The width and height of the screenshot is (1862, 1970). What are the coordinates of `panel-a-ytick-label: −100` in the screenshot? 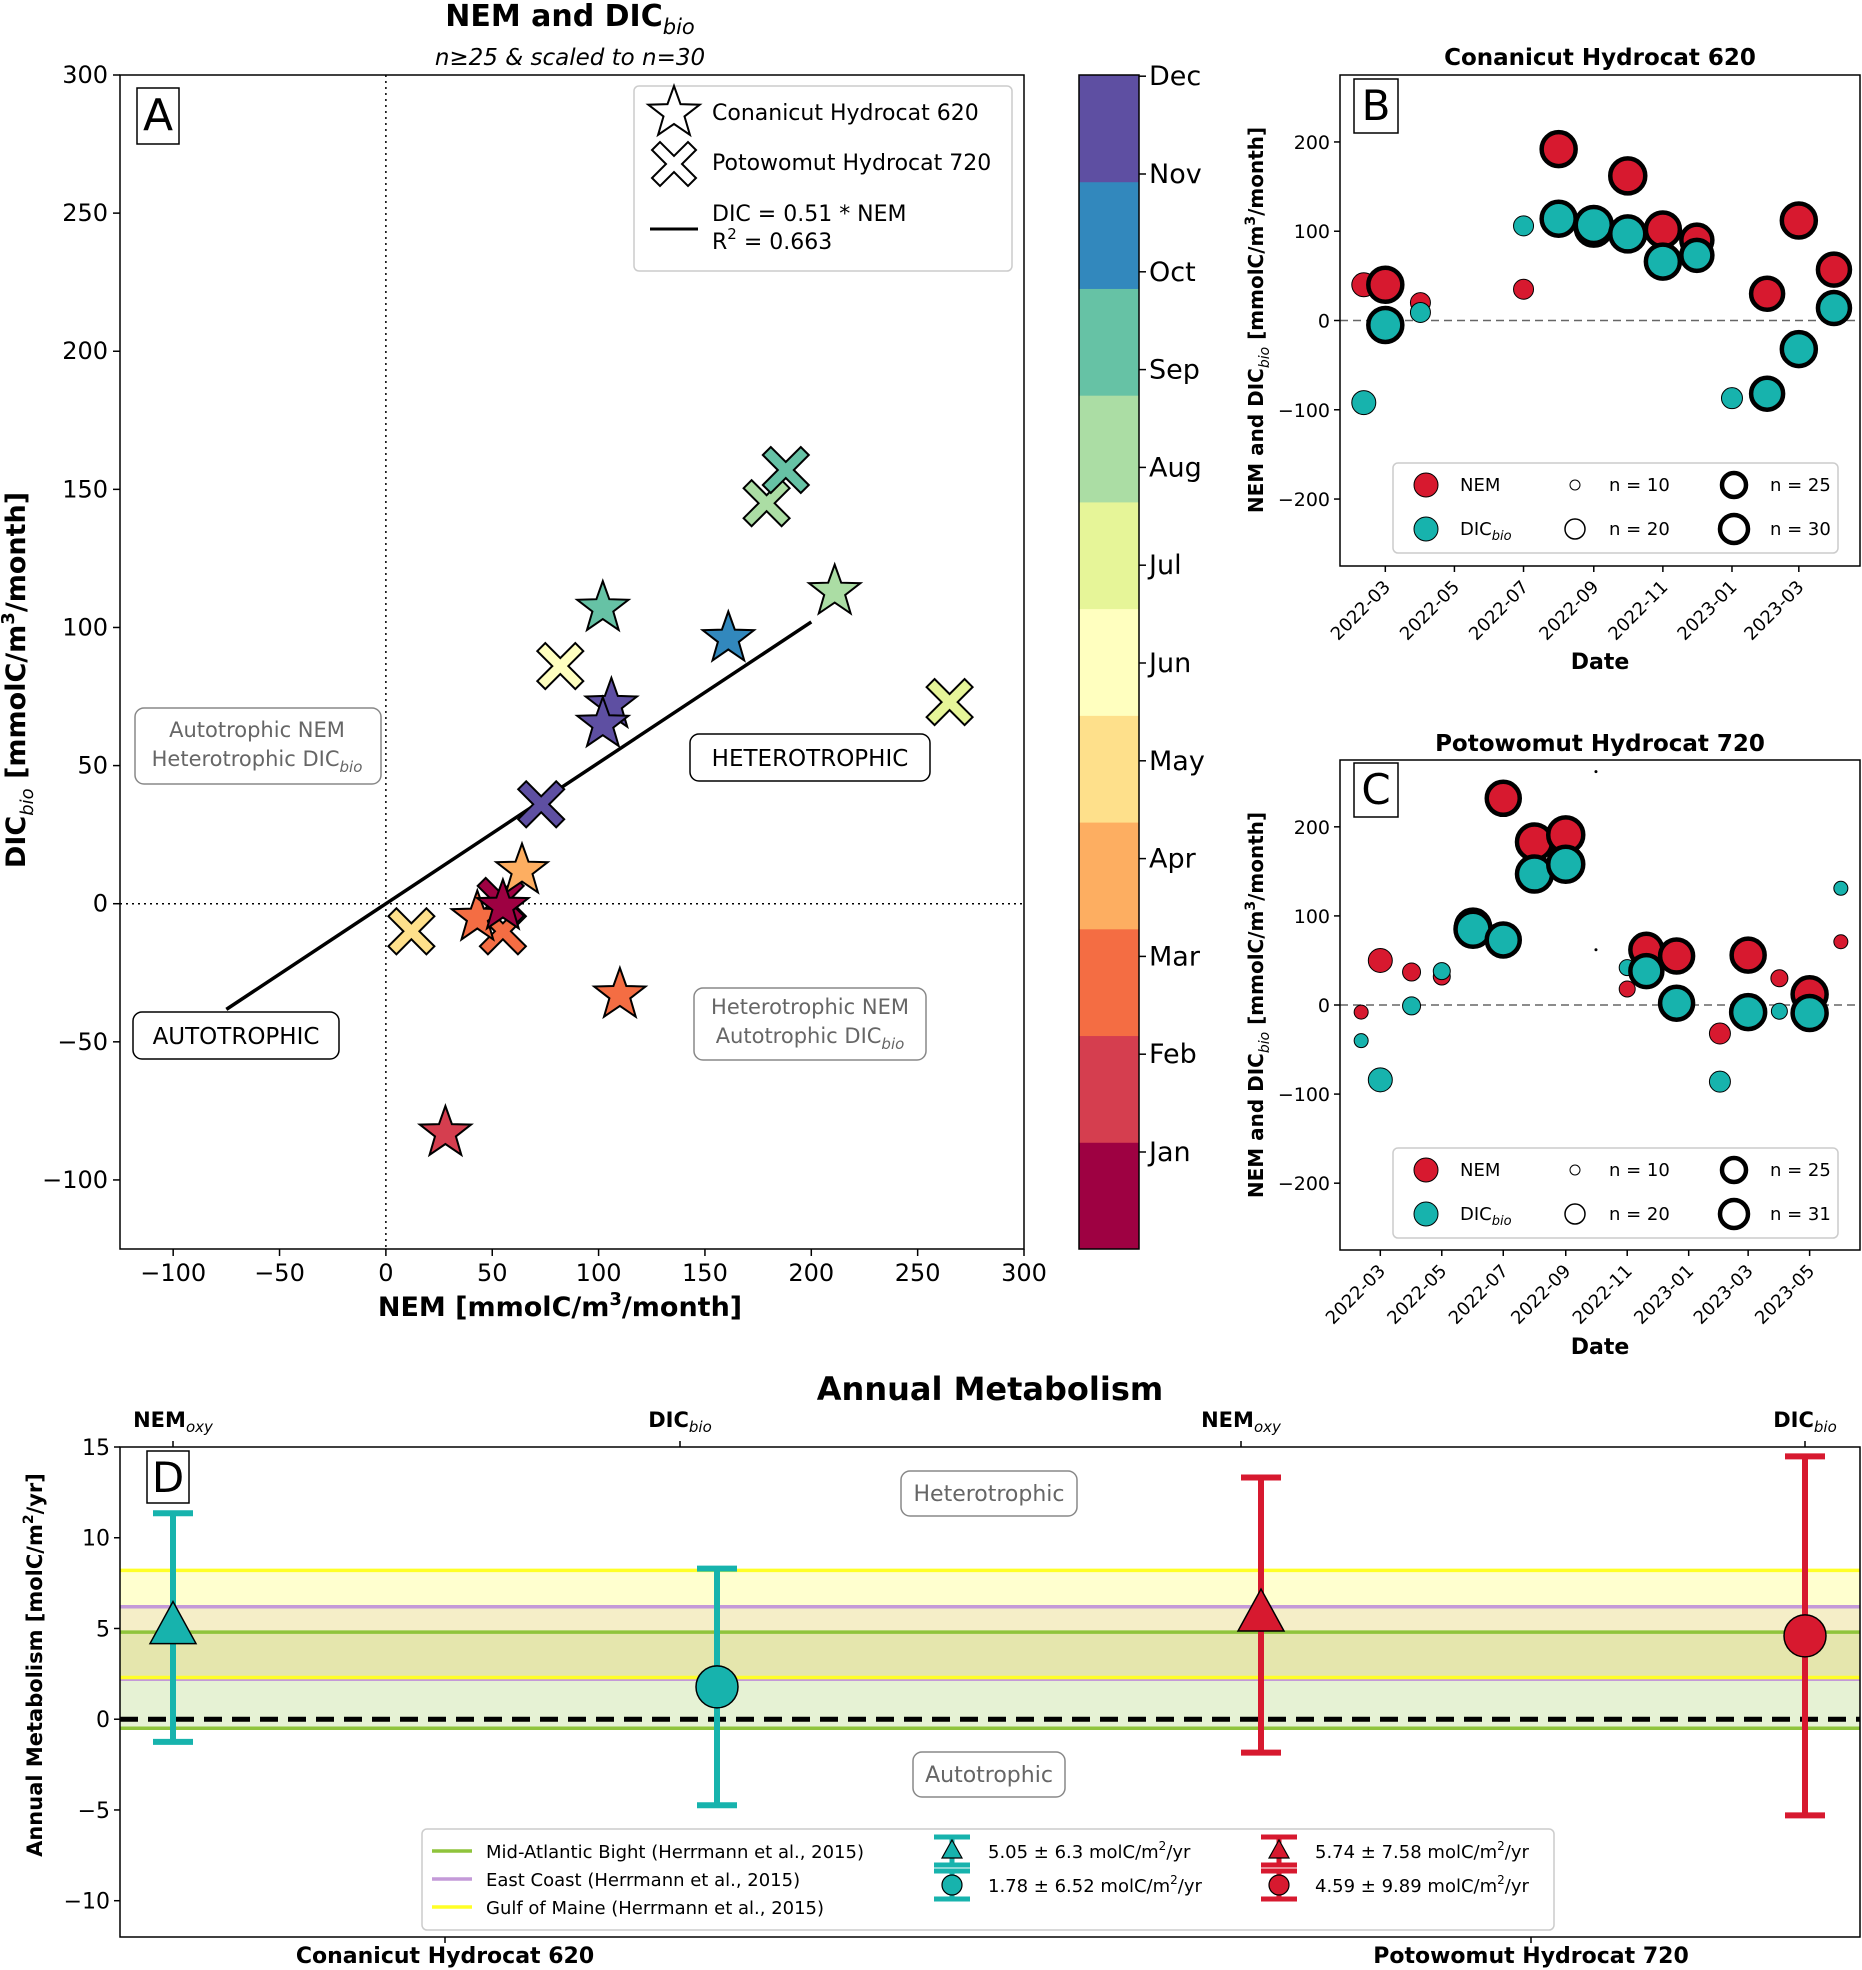 It's located at (75, 1180).